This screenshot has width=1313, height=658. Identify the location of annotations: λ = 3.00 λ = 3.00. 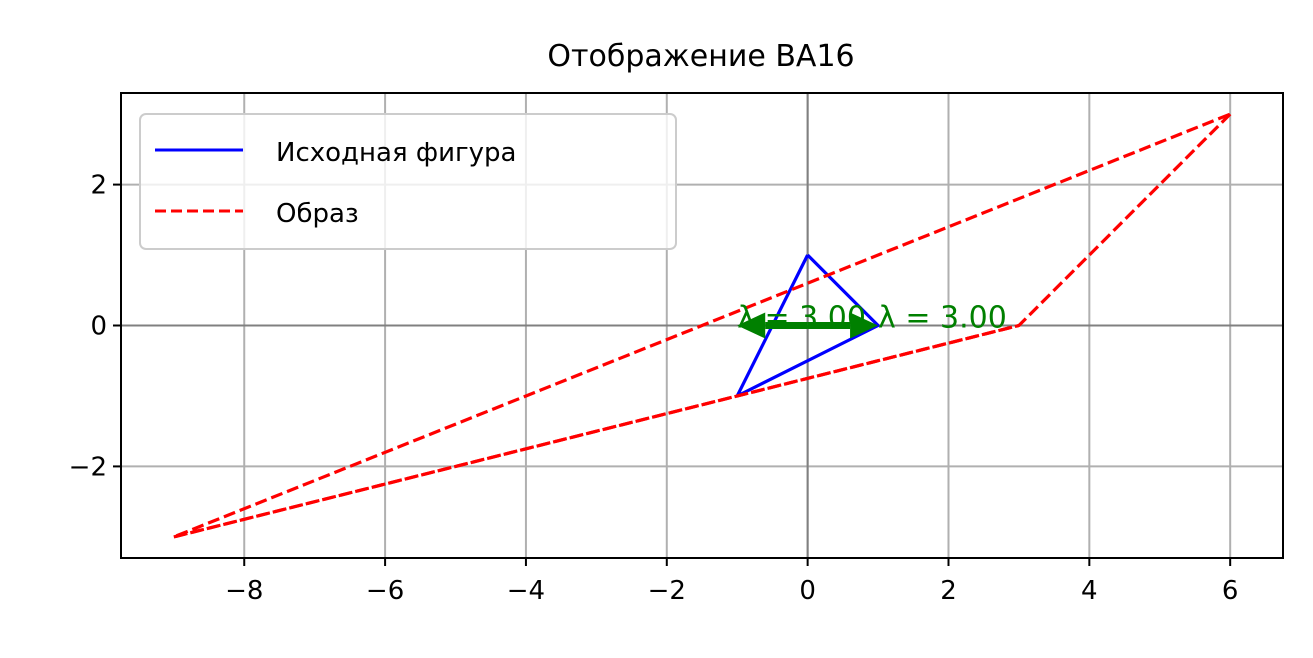
(872, 318).